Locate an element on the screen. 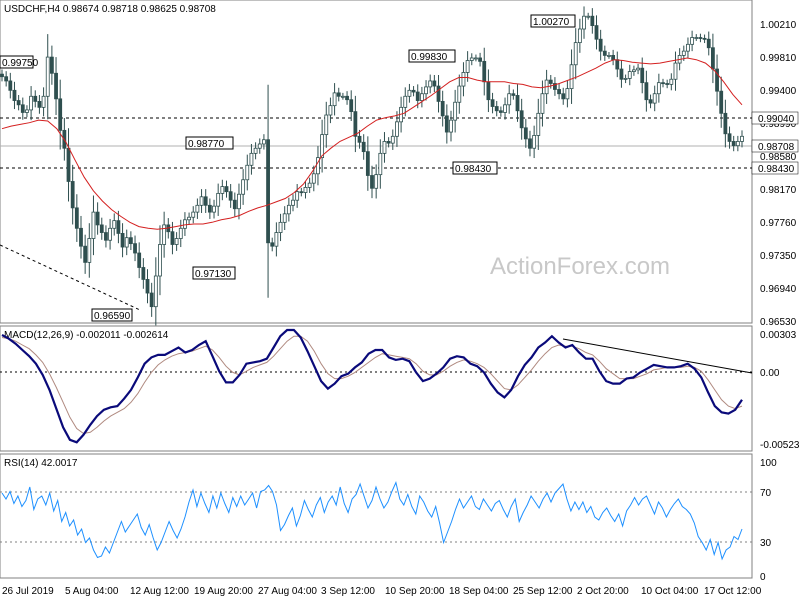 Image resolution: width=800 pixels, height=605 pixels. time-tick-1: 5 Aug 04:00 is located at coordinates (92, 591).